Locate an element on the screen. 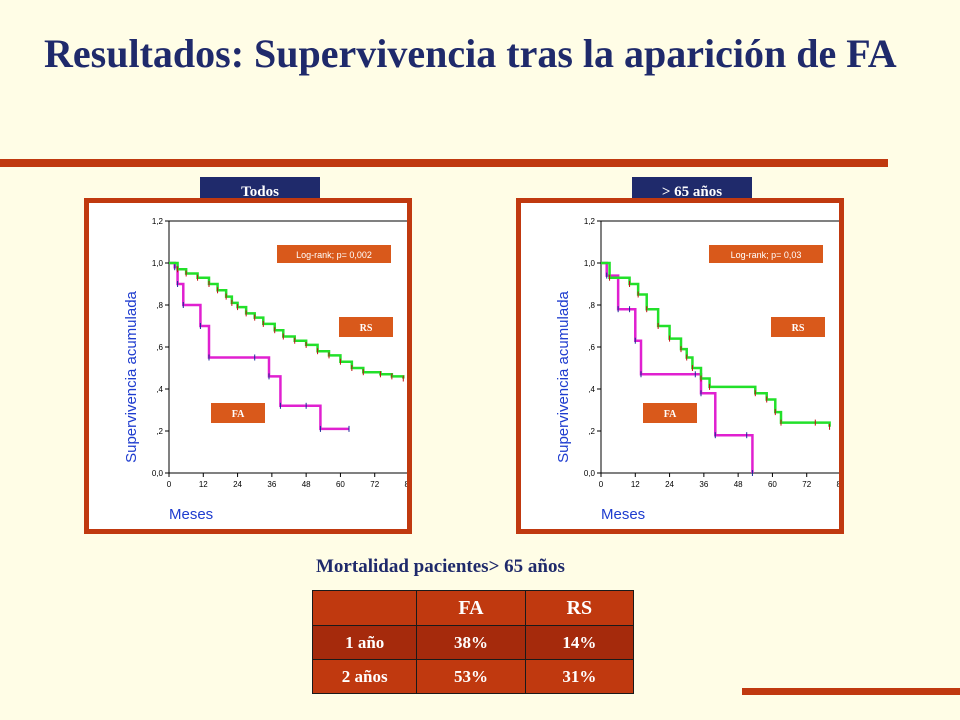 The width and height of the screenshot is (960, 720). table-header-row: FA RS is located at coordinates (473, 608).